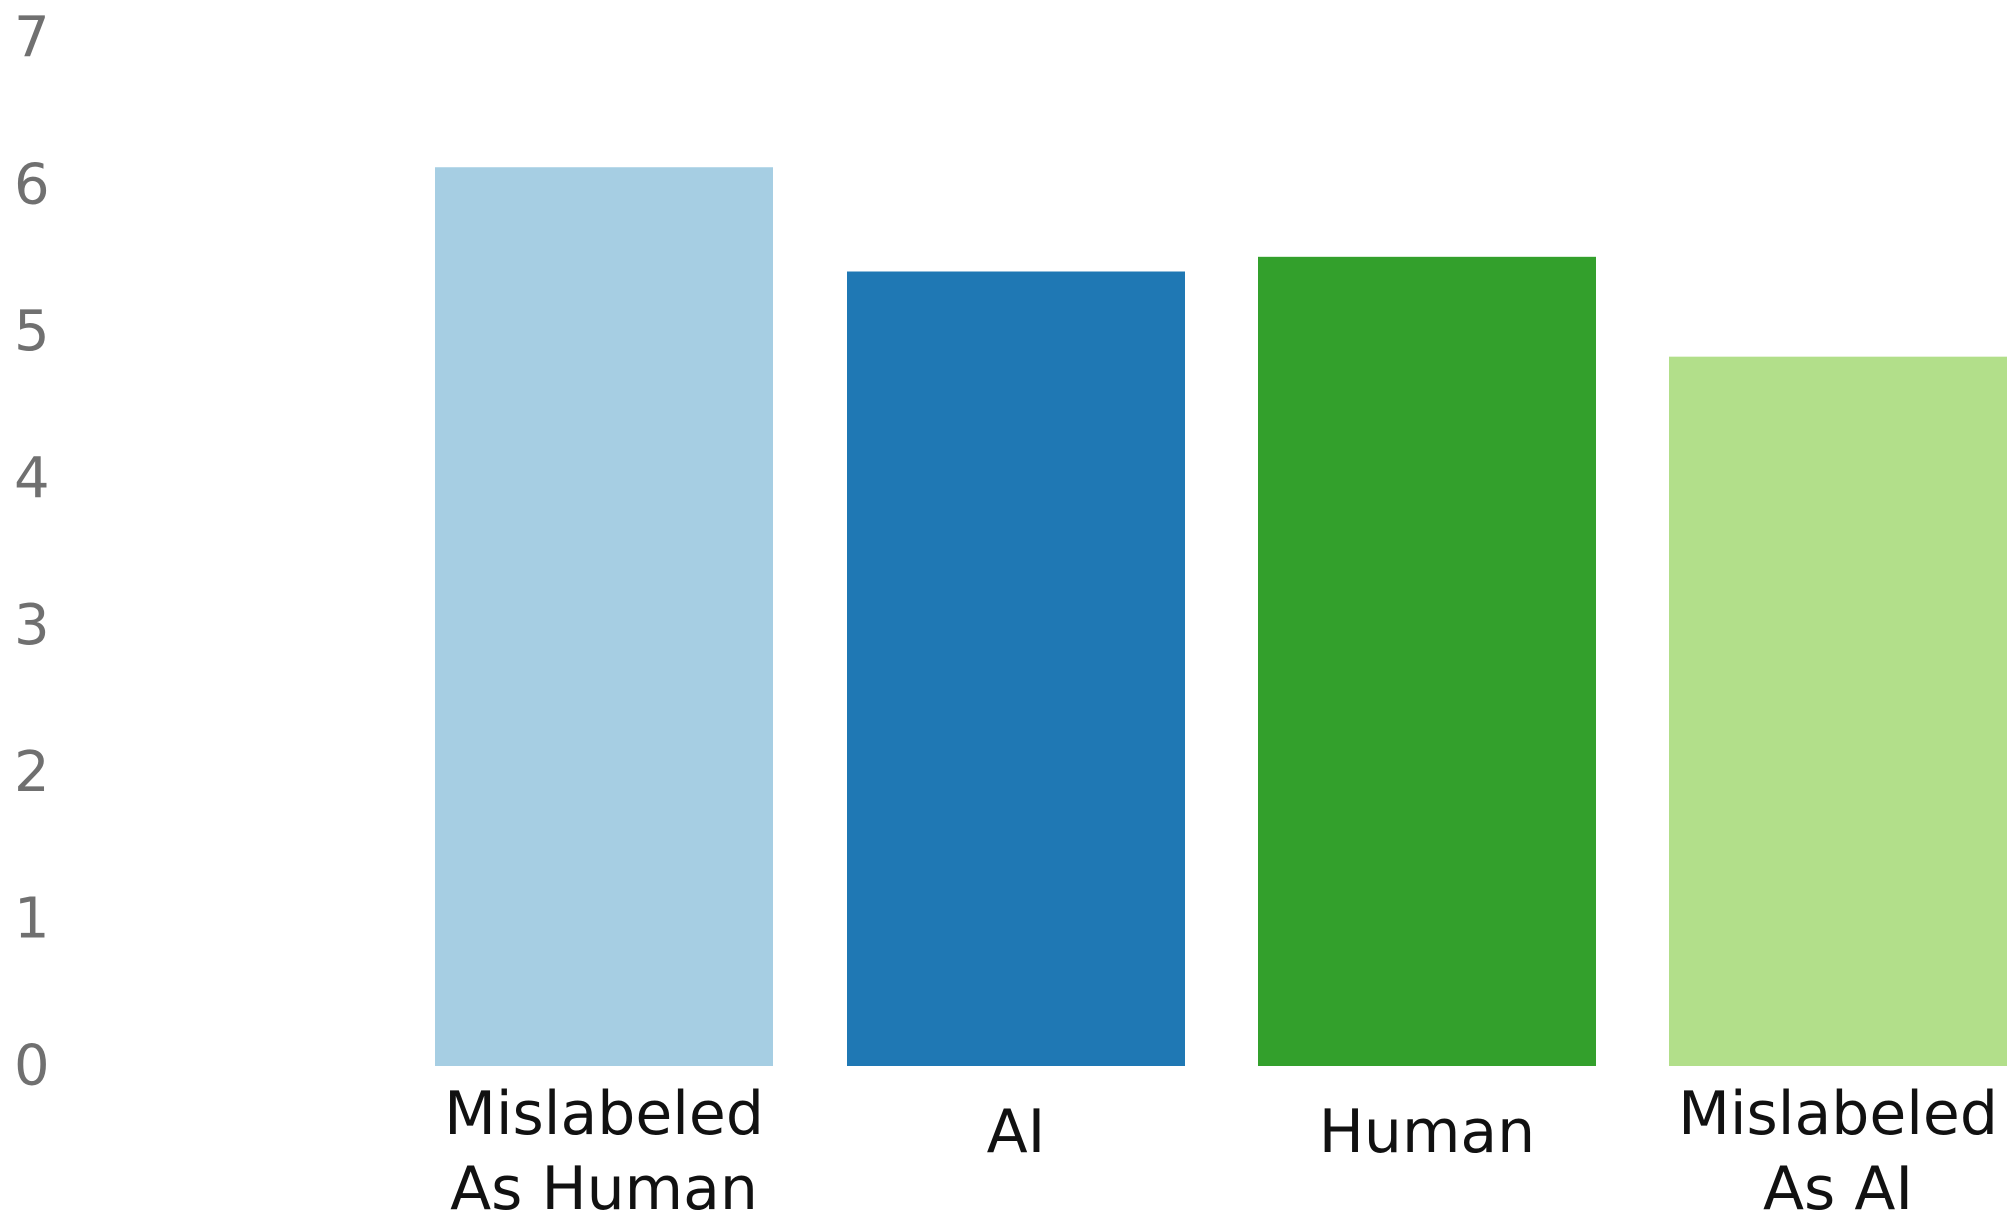 This screenshot has width=2009, height=1213. Describe the element at coordinates (1427, 1132) in the screenshot. I see `x-tick-label: Human` at that location.